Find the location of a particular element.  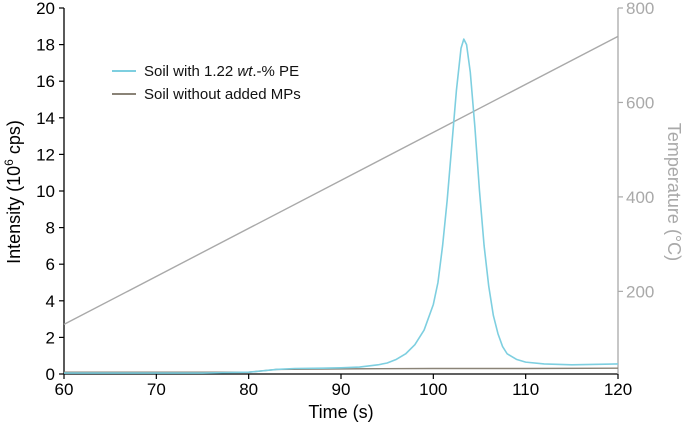

y2-tick-label: 800 is located at coordinates (640, 9).